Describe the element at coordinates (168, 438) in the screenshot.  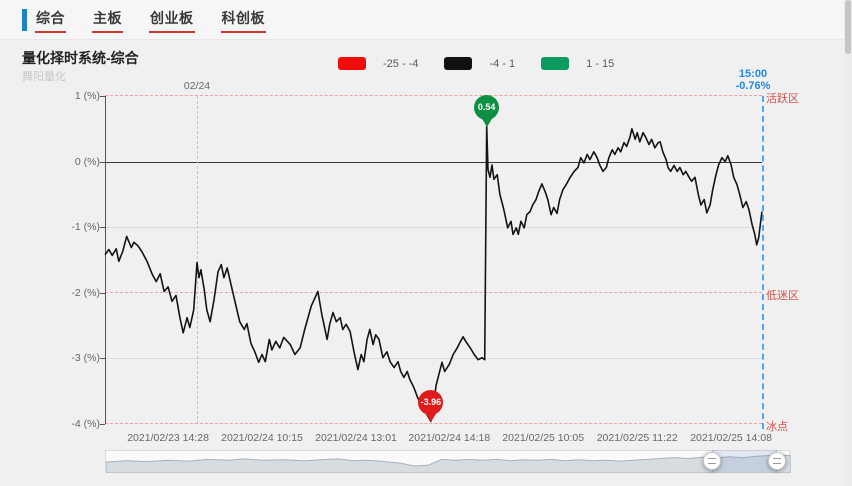
I see `x-axis-label: 2021/02/23 14:28` at that location.